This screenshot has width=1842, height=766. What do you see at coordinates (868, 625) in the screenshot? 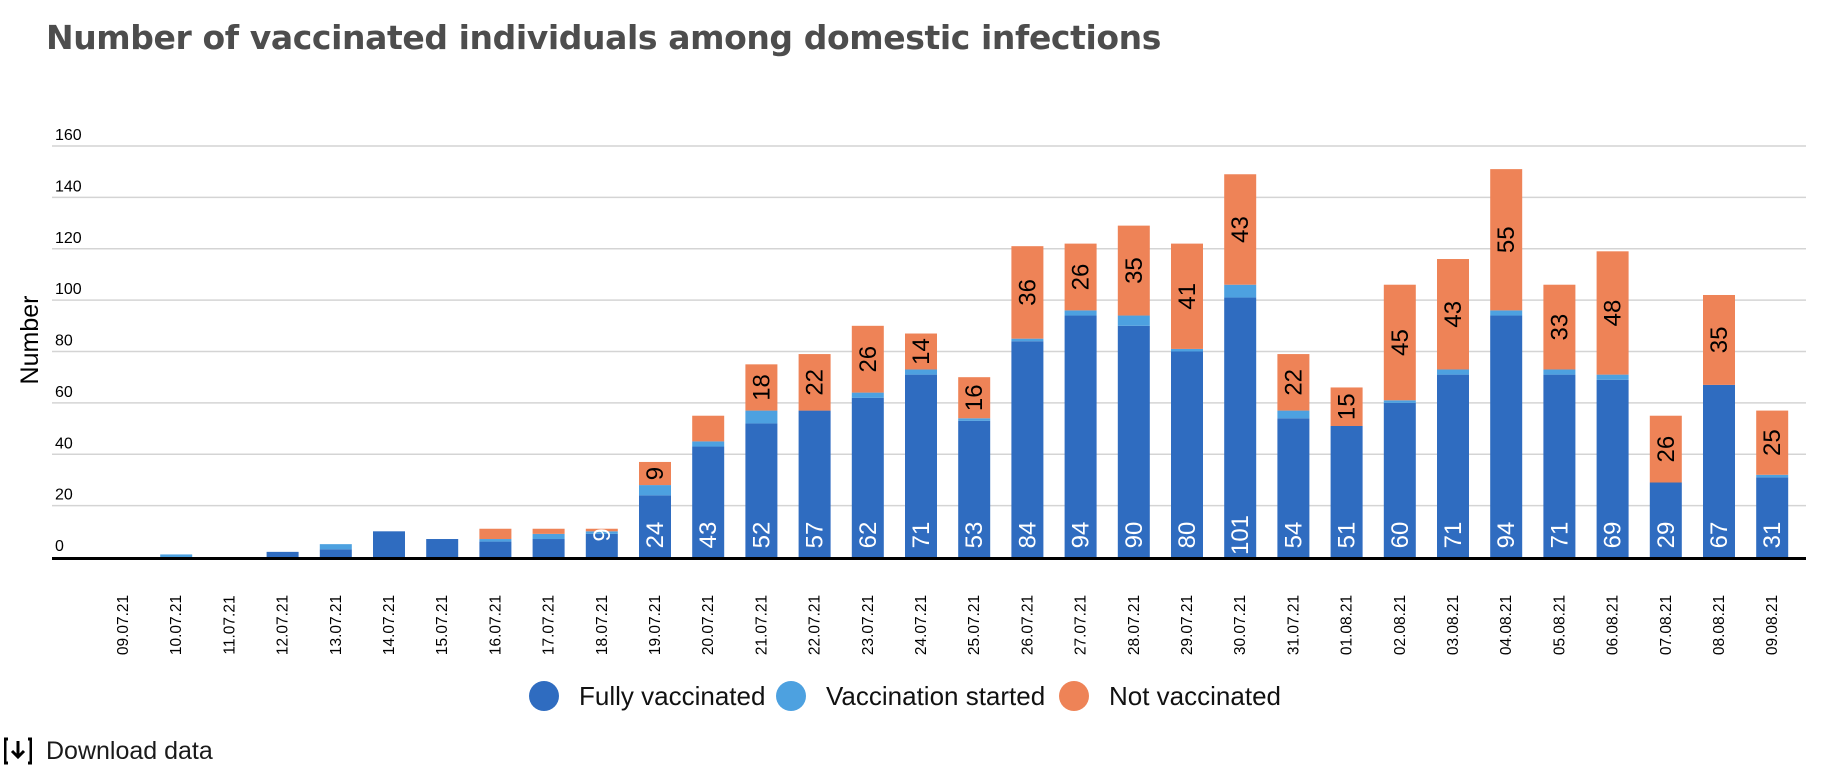
I see `x-tick-label: 23.07.21` at bounding box center [868, 625].